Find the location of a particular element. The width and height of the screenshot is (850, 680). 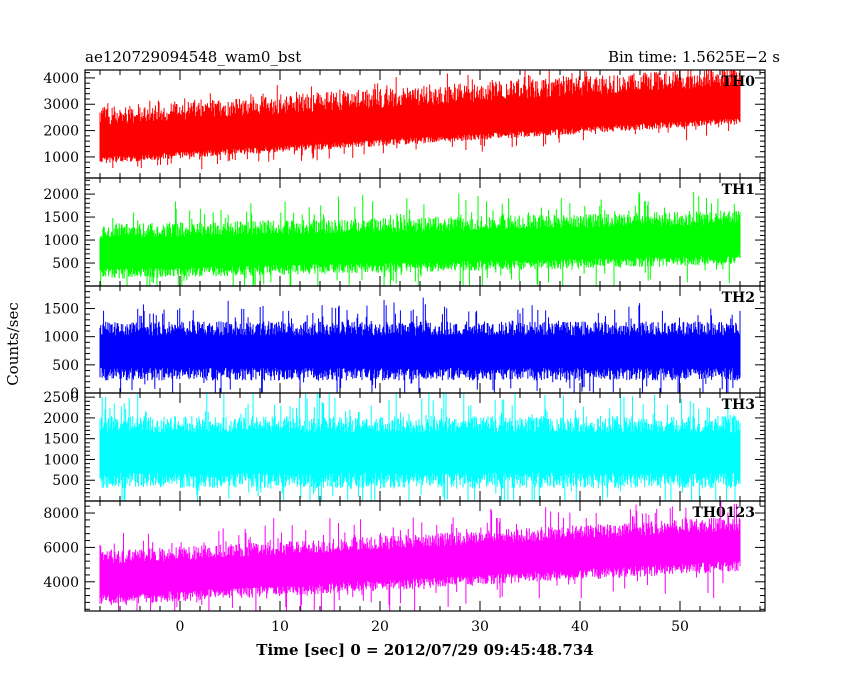

y-tick-label: 8000 is located at coordinates (61, 514).